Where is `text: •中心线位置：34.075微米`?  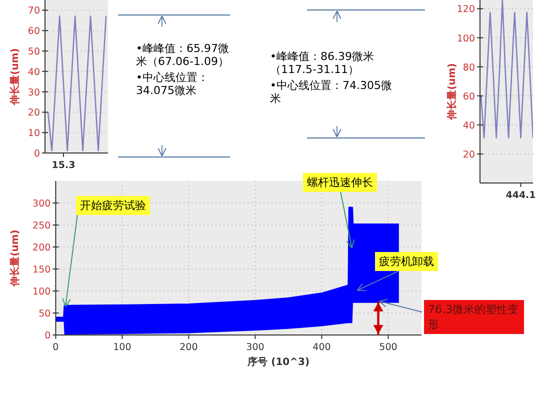 text: •中心线位置：34.075微米 is located at coordinates (173, 84).